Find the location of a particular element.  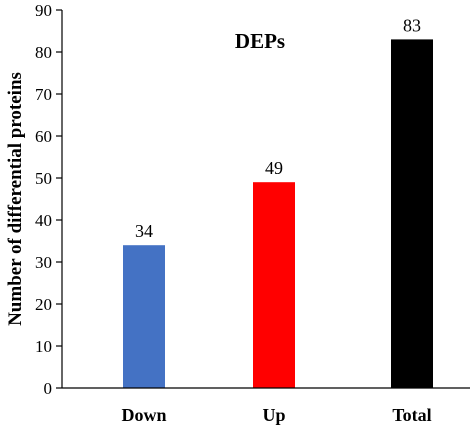

y-tick-label: 40 is located at coordinates (43, 220).